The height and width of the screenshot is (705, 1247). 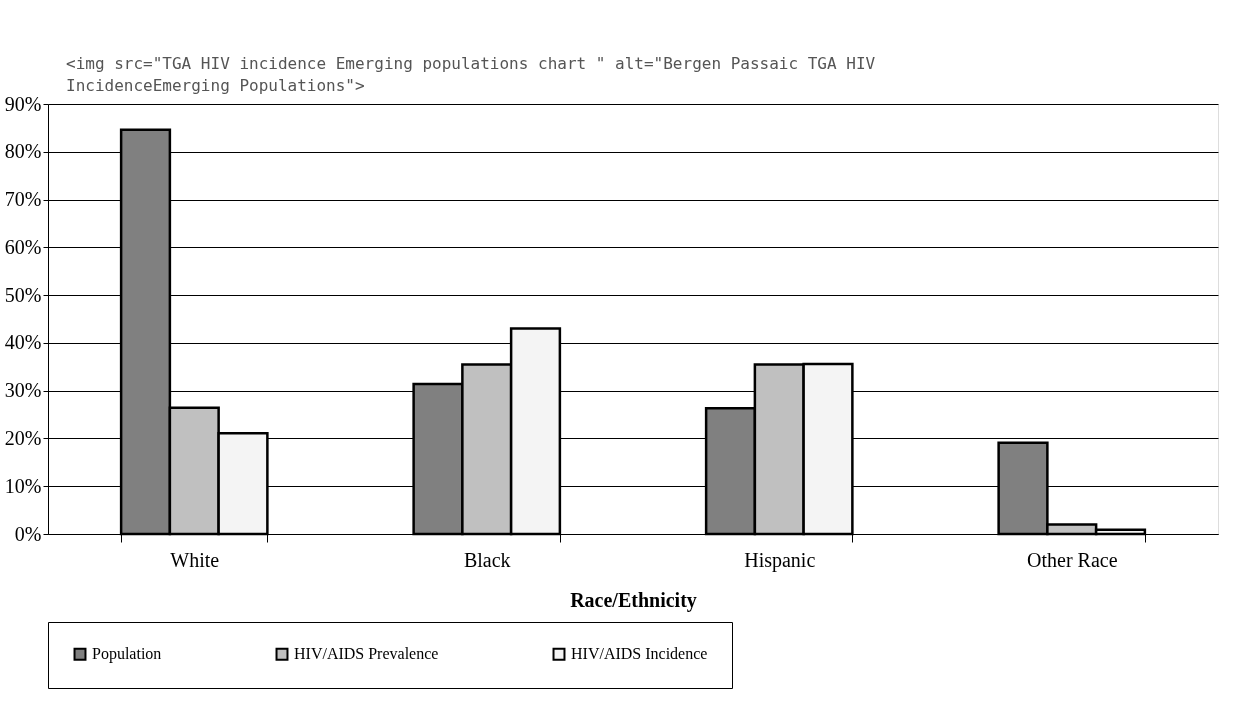 I want to click on x-tick-label: White, so click(x=195, y=559).